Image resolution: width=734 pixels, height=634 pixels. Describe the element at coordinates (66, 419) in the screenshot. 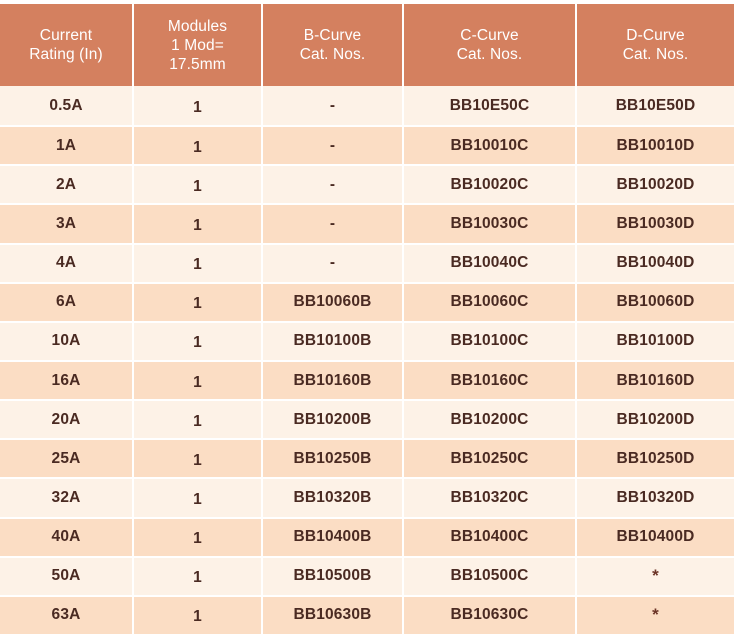

I see `cell-current-rating: 20A` at that location.